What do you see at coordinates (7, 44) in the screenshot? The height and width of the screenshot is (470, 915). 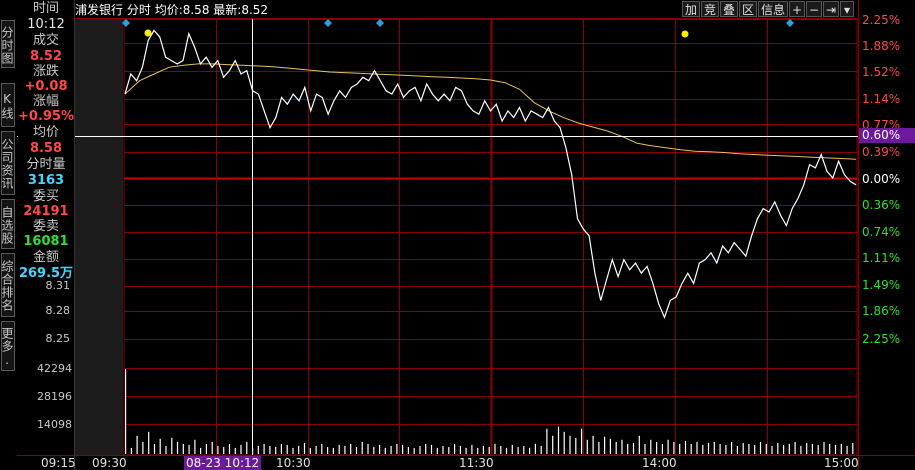 I see `tab-time-share: 分时图` at bounding box center [7, 44].